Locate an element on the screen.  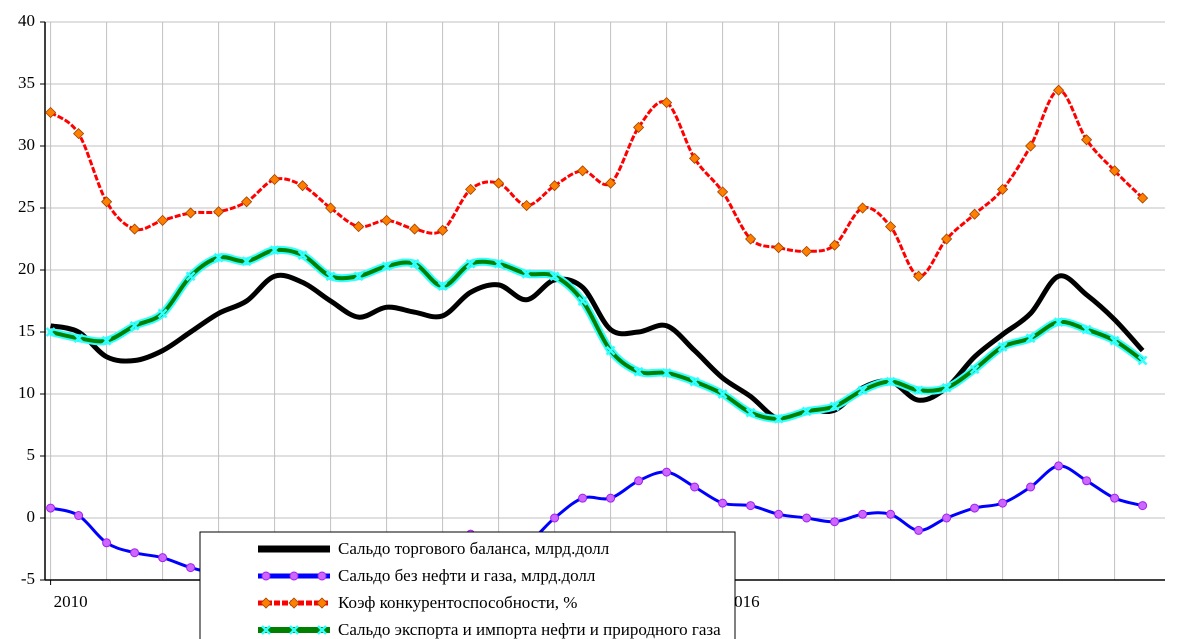
x-tick-label: 2010 is located at coordinates (71, 601).